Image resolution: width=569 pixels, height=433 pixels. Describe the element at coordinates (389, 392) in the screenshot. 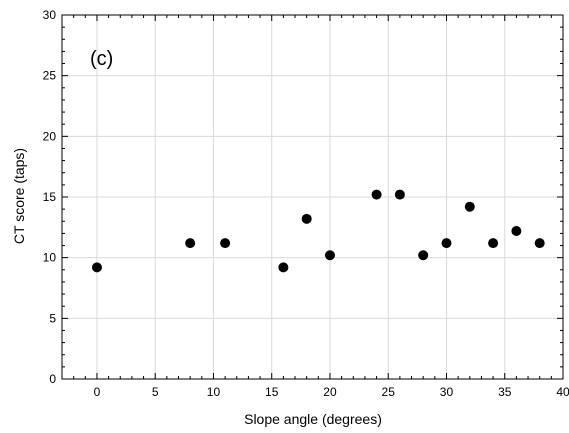

I see `x-tick-label: 25` at that location.